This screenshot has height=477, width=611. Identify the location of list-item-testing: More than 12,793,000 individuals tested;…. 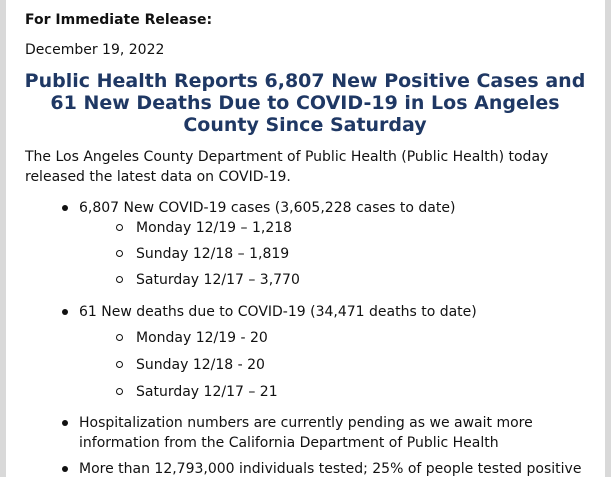
(305, 468).